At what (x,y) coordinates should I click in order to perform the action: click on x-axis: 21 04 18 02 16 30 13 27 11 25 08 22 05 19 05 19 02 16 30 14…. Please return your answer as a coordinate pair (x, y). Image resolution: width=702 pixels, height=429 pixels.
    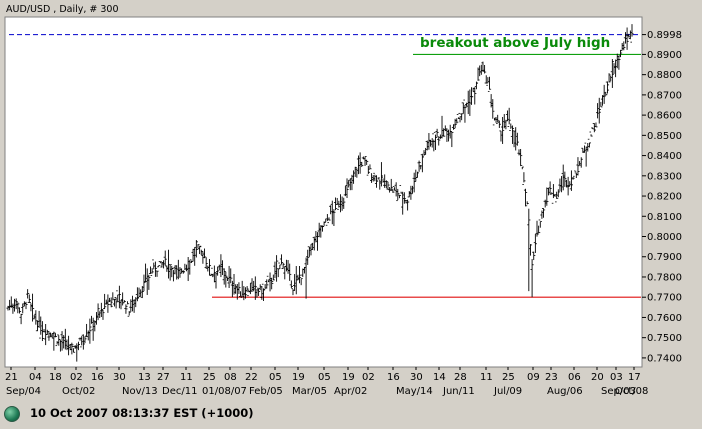
    Looking at the image, I should click on (326, 382).